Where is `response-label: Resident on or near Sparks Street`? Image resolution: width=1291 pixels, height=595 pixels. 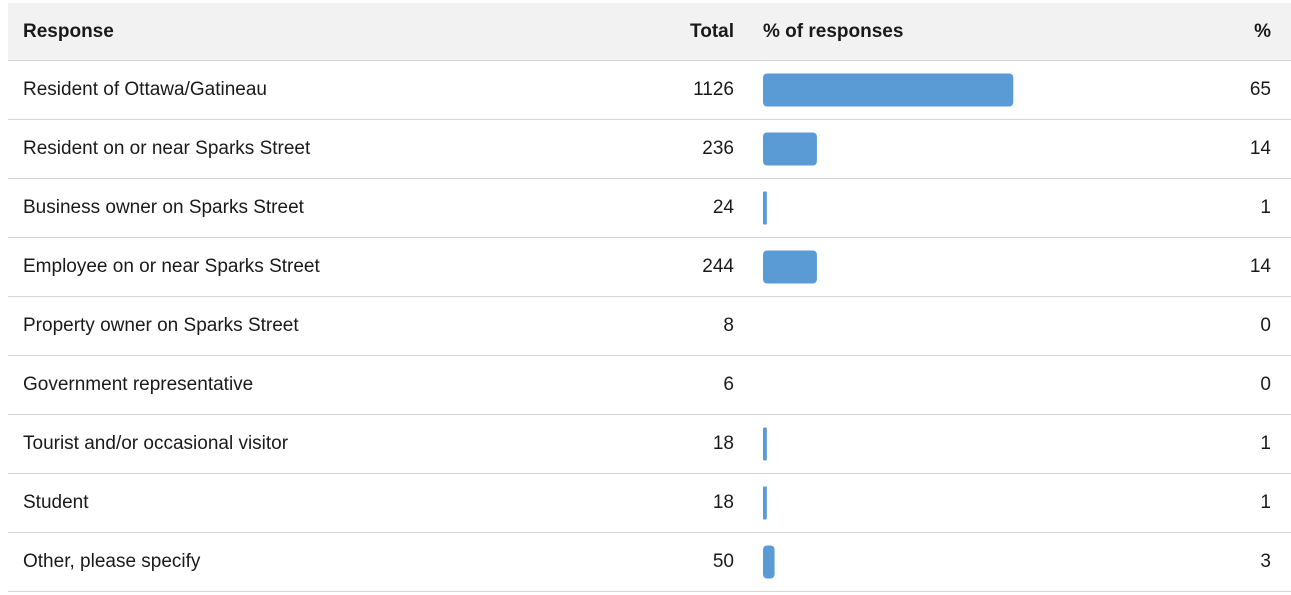 response-label: Resident on or near Sparks Street is located at coordinates (167, 148).